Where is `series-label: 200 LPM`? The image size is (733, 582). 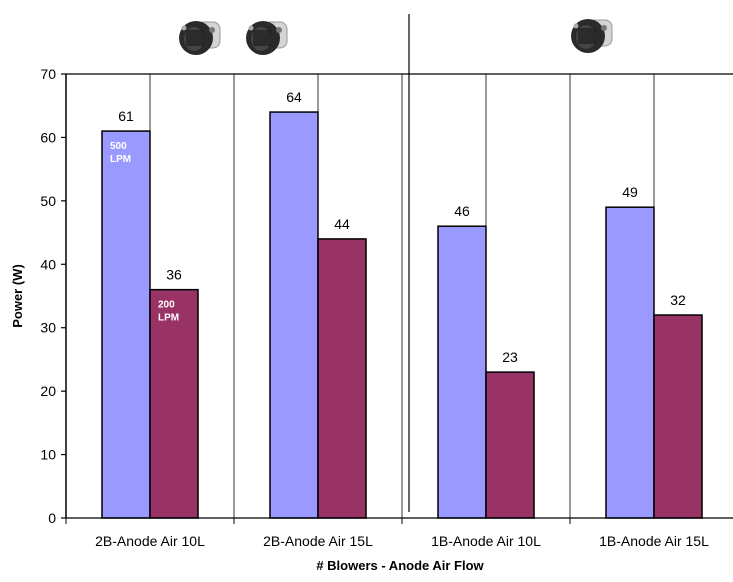 series-label: 200 LPM is located at coordinates (168, 312).